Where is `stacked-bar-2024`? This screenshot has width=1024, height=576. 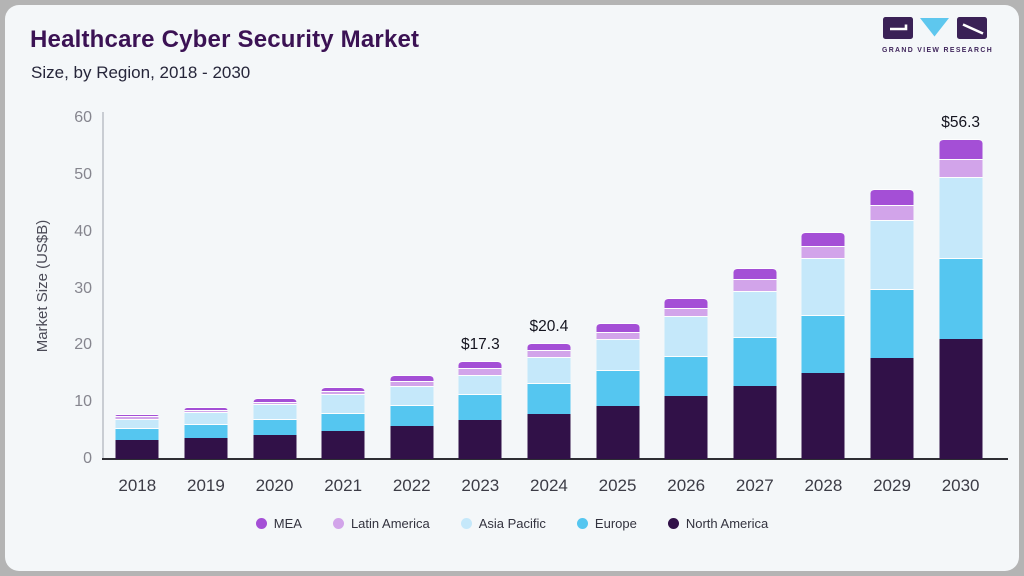 stacked-bar-2024 is located at coordinates (549, 401).